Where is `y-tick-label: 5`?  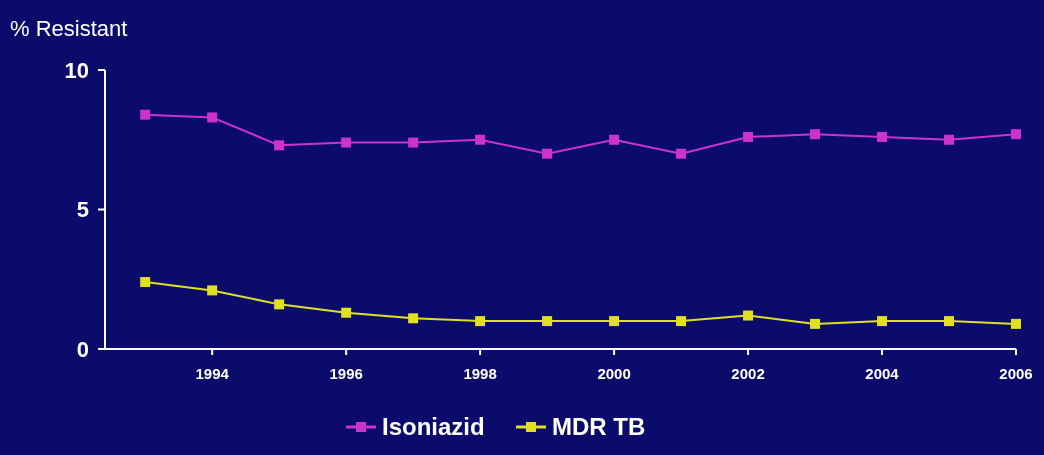
y-tick-label: 5 is located at coordinates (82, 210).